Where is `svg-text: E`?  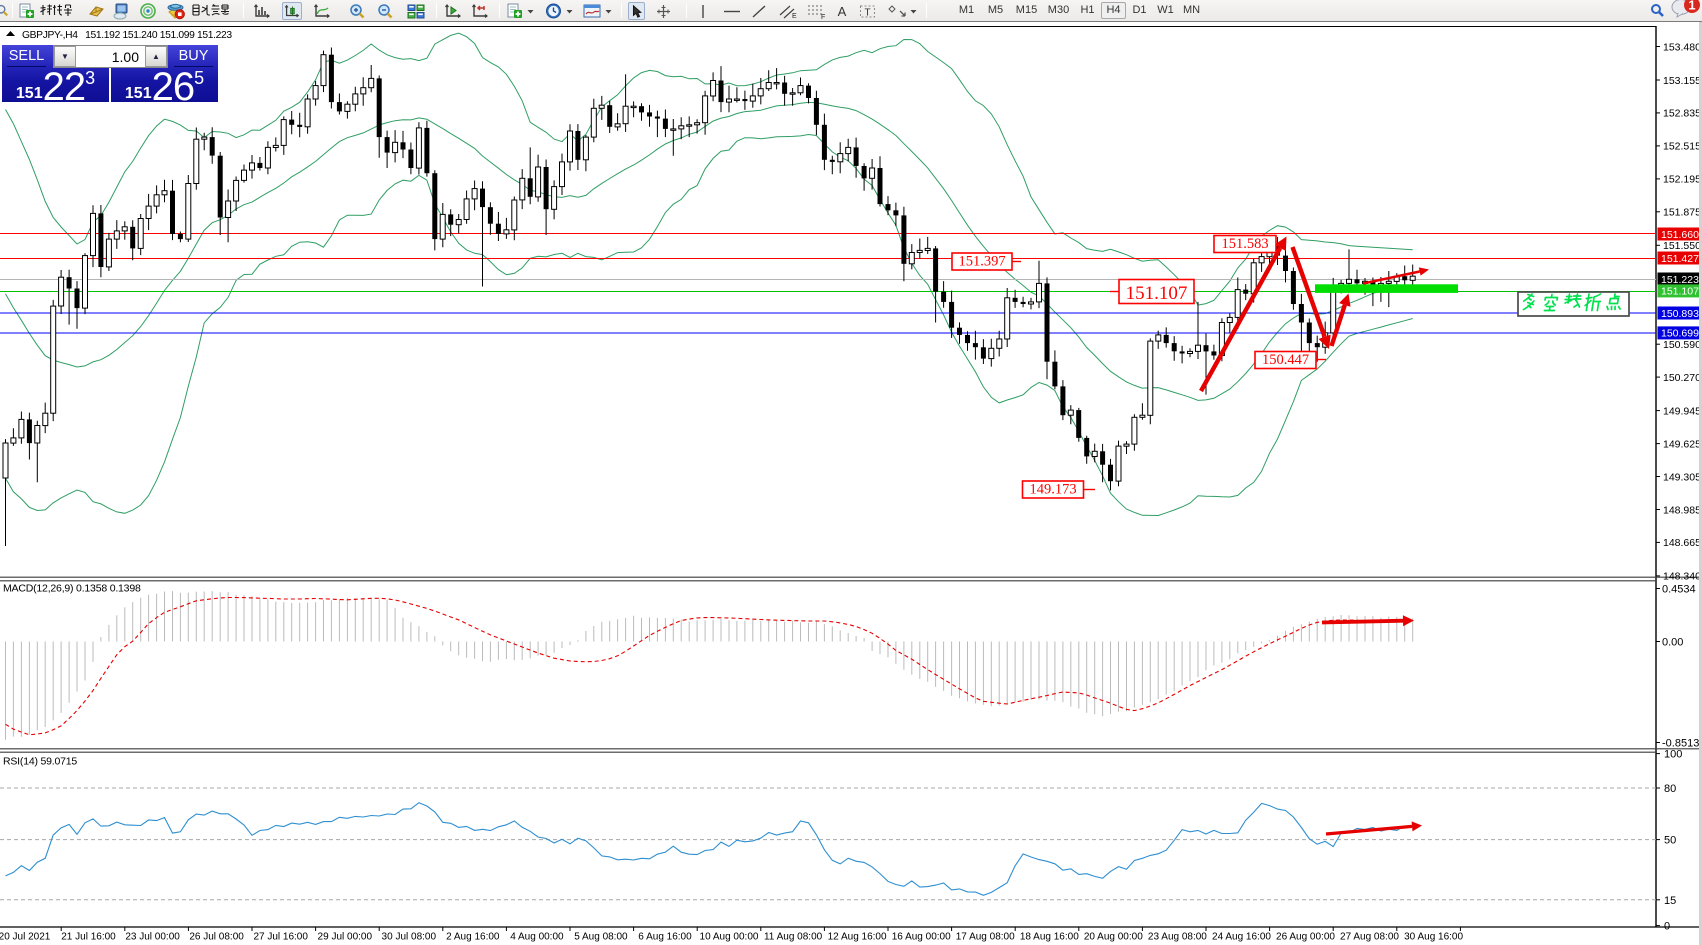
svg-text: E is located at coordinates (794, 16).